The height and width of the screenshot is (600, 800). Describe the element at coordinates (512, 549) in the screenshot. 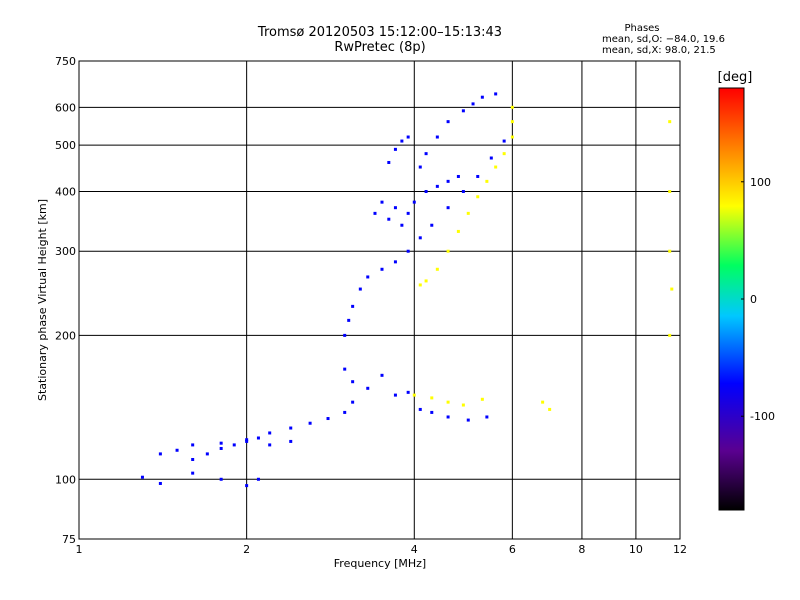

I see `x-tick-label: 6` at that location.